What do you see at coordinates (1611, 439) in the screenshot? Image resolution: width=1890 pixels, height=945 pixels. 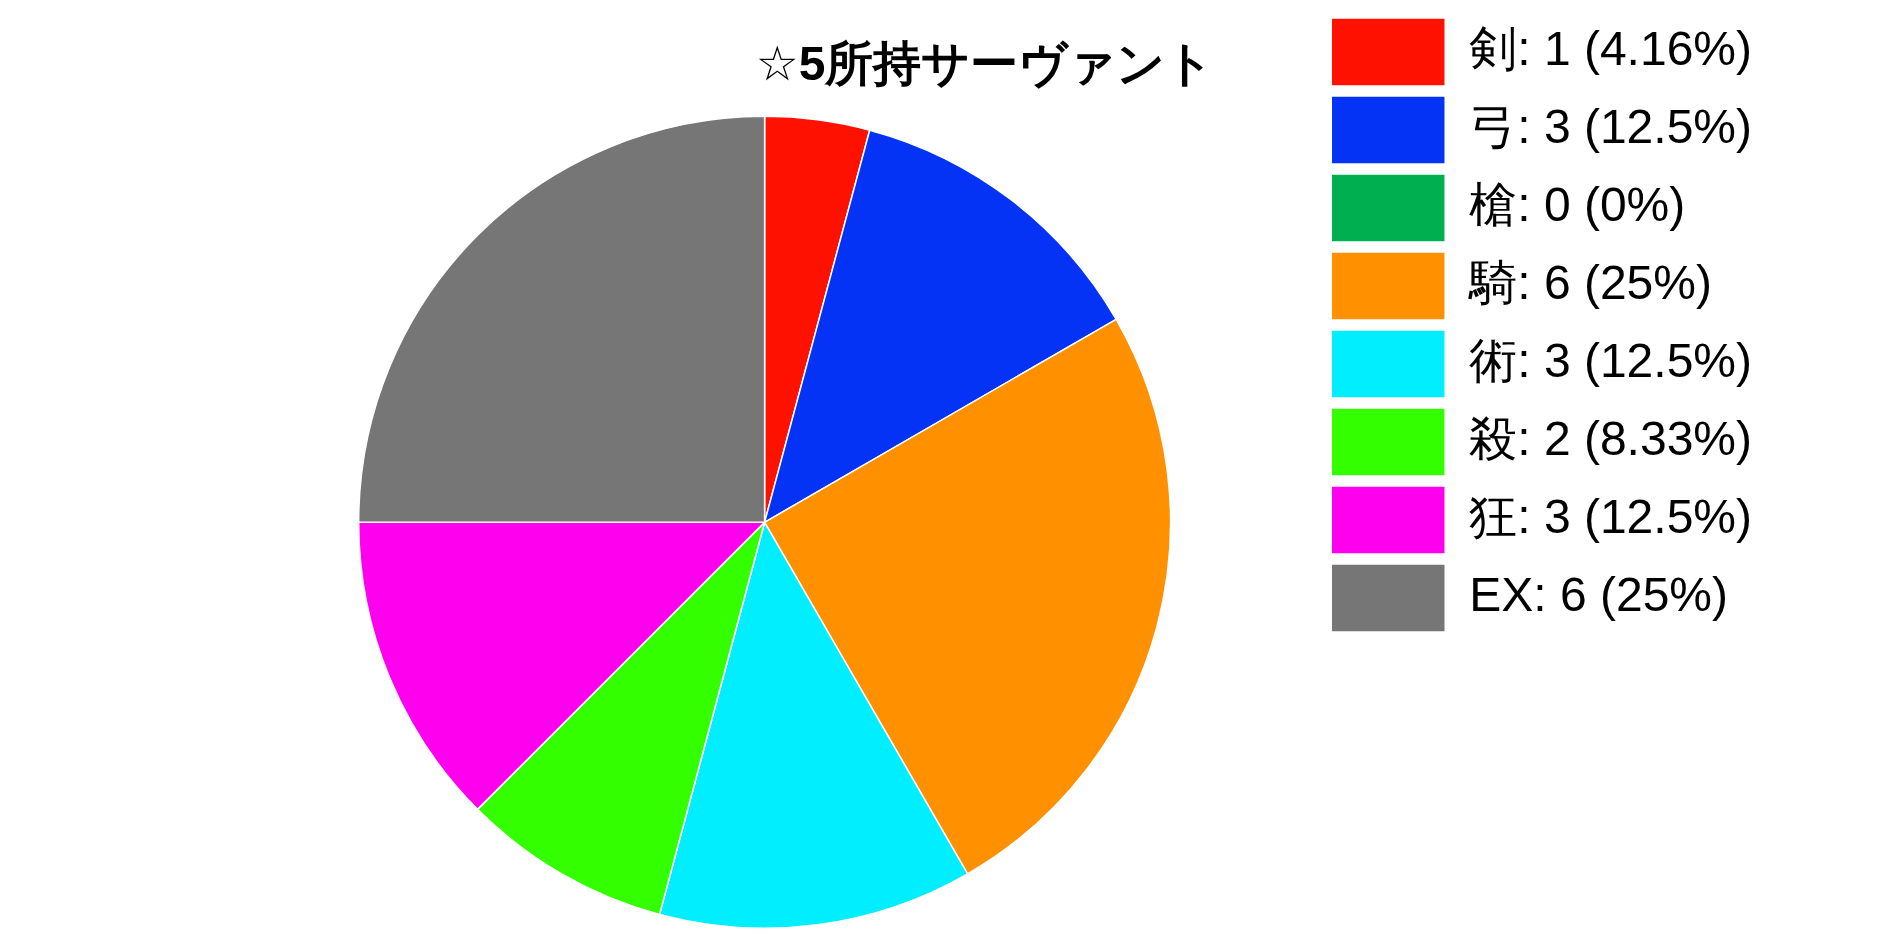 I see `legend-label: 殺: 2 (8.33%)` at bounding box center [1611, 439].